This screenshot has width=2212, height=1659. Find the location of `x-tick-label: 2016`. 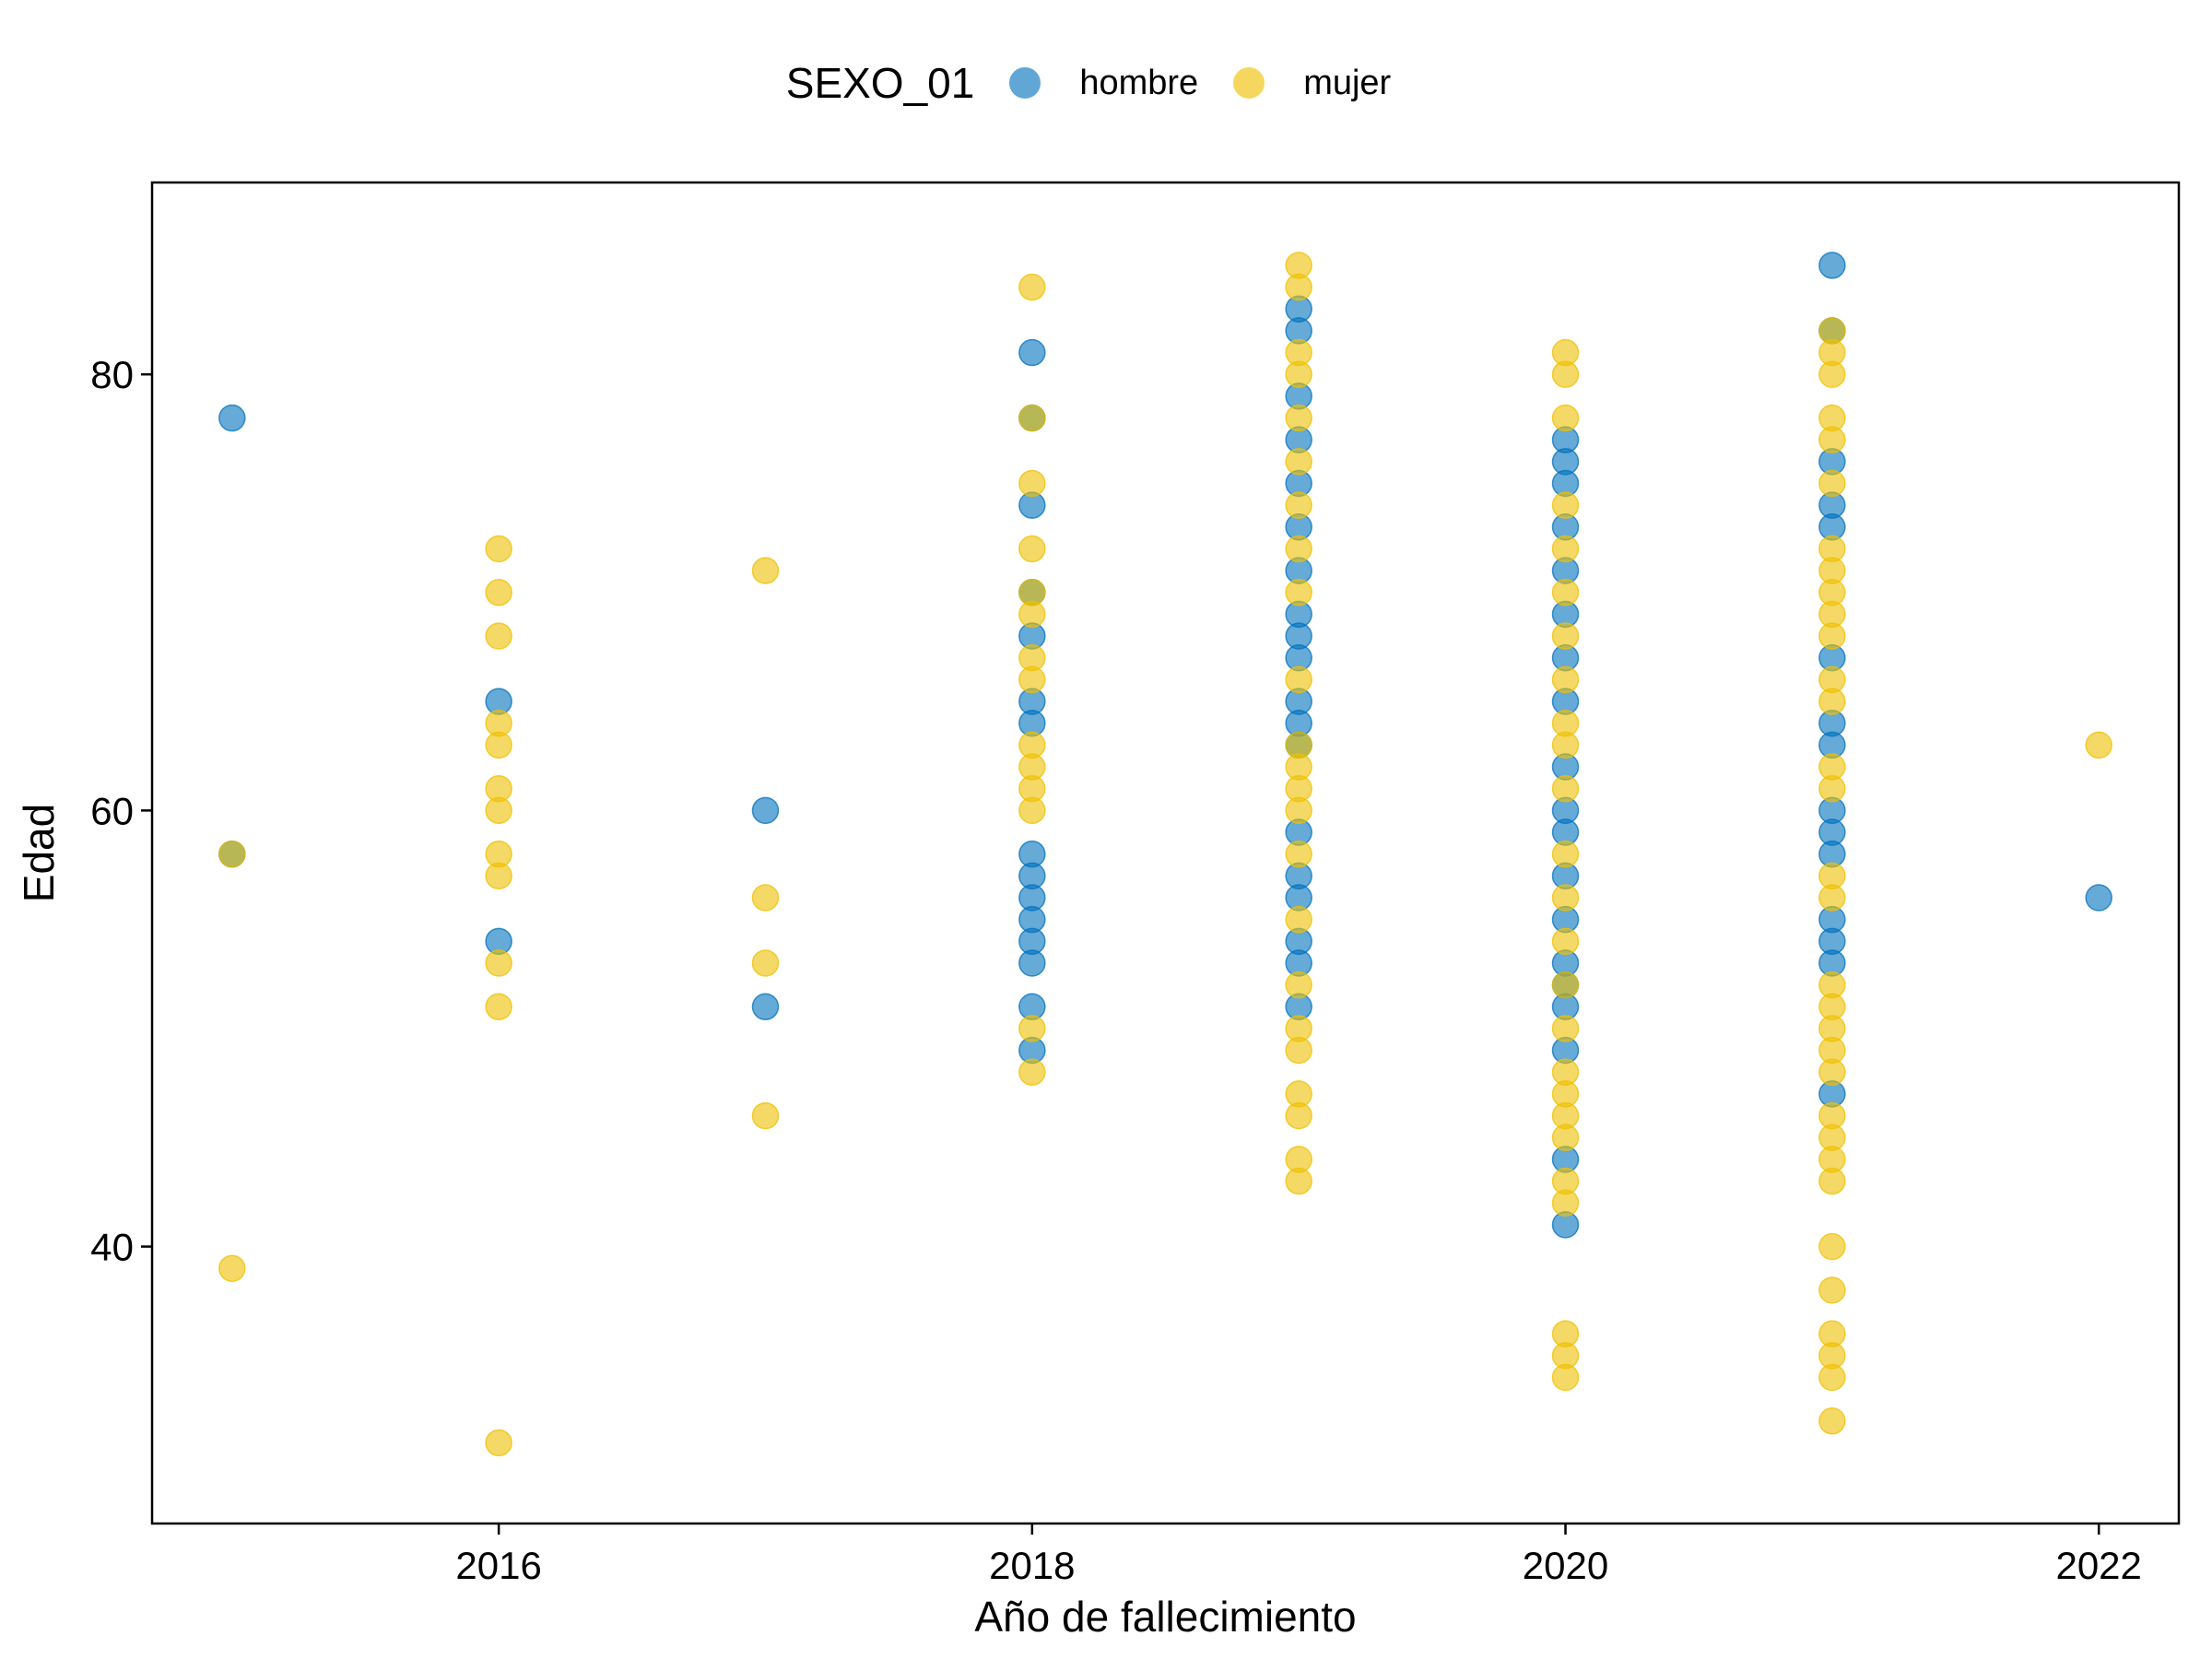

x-tick-label: 2016 is located at coordinates (498, 1565).